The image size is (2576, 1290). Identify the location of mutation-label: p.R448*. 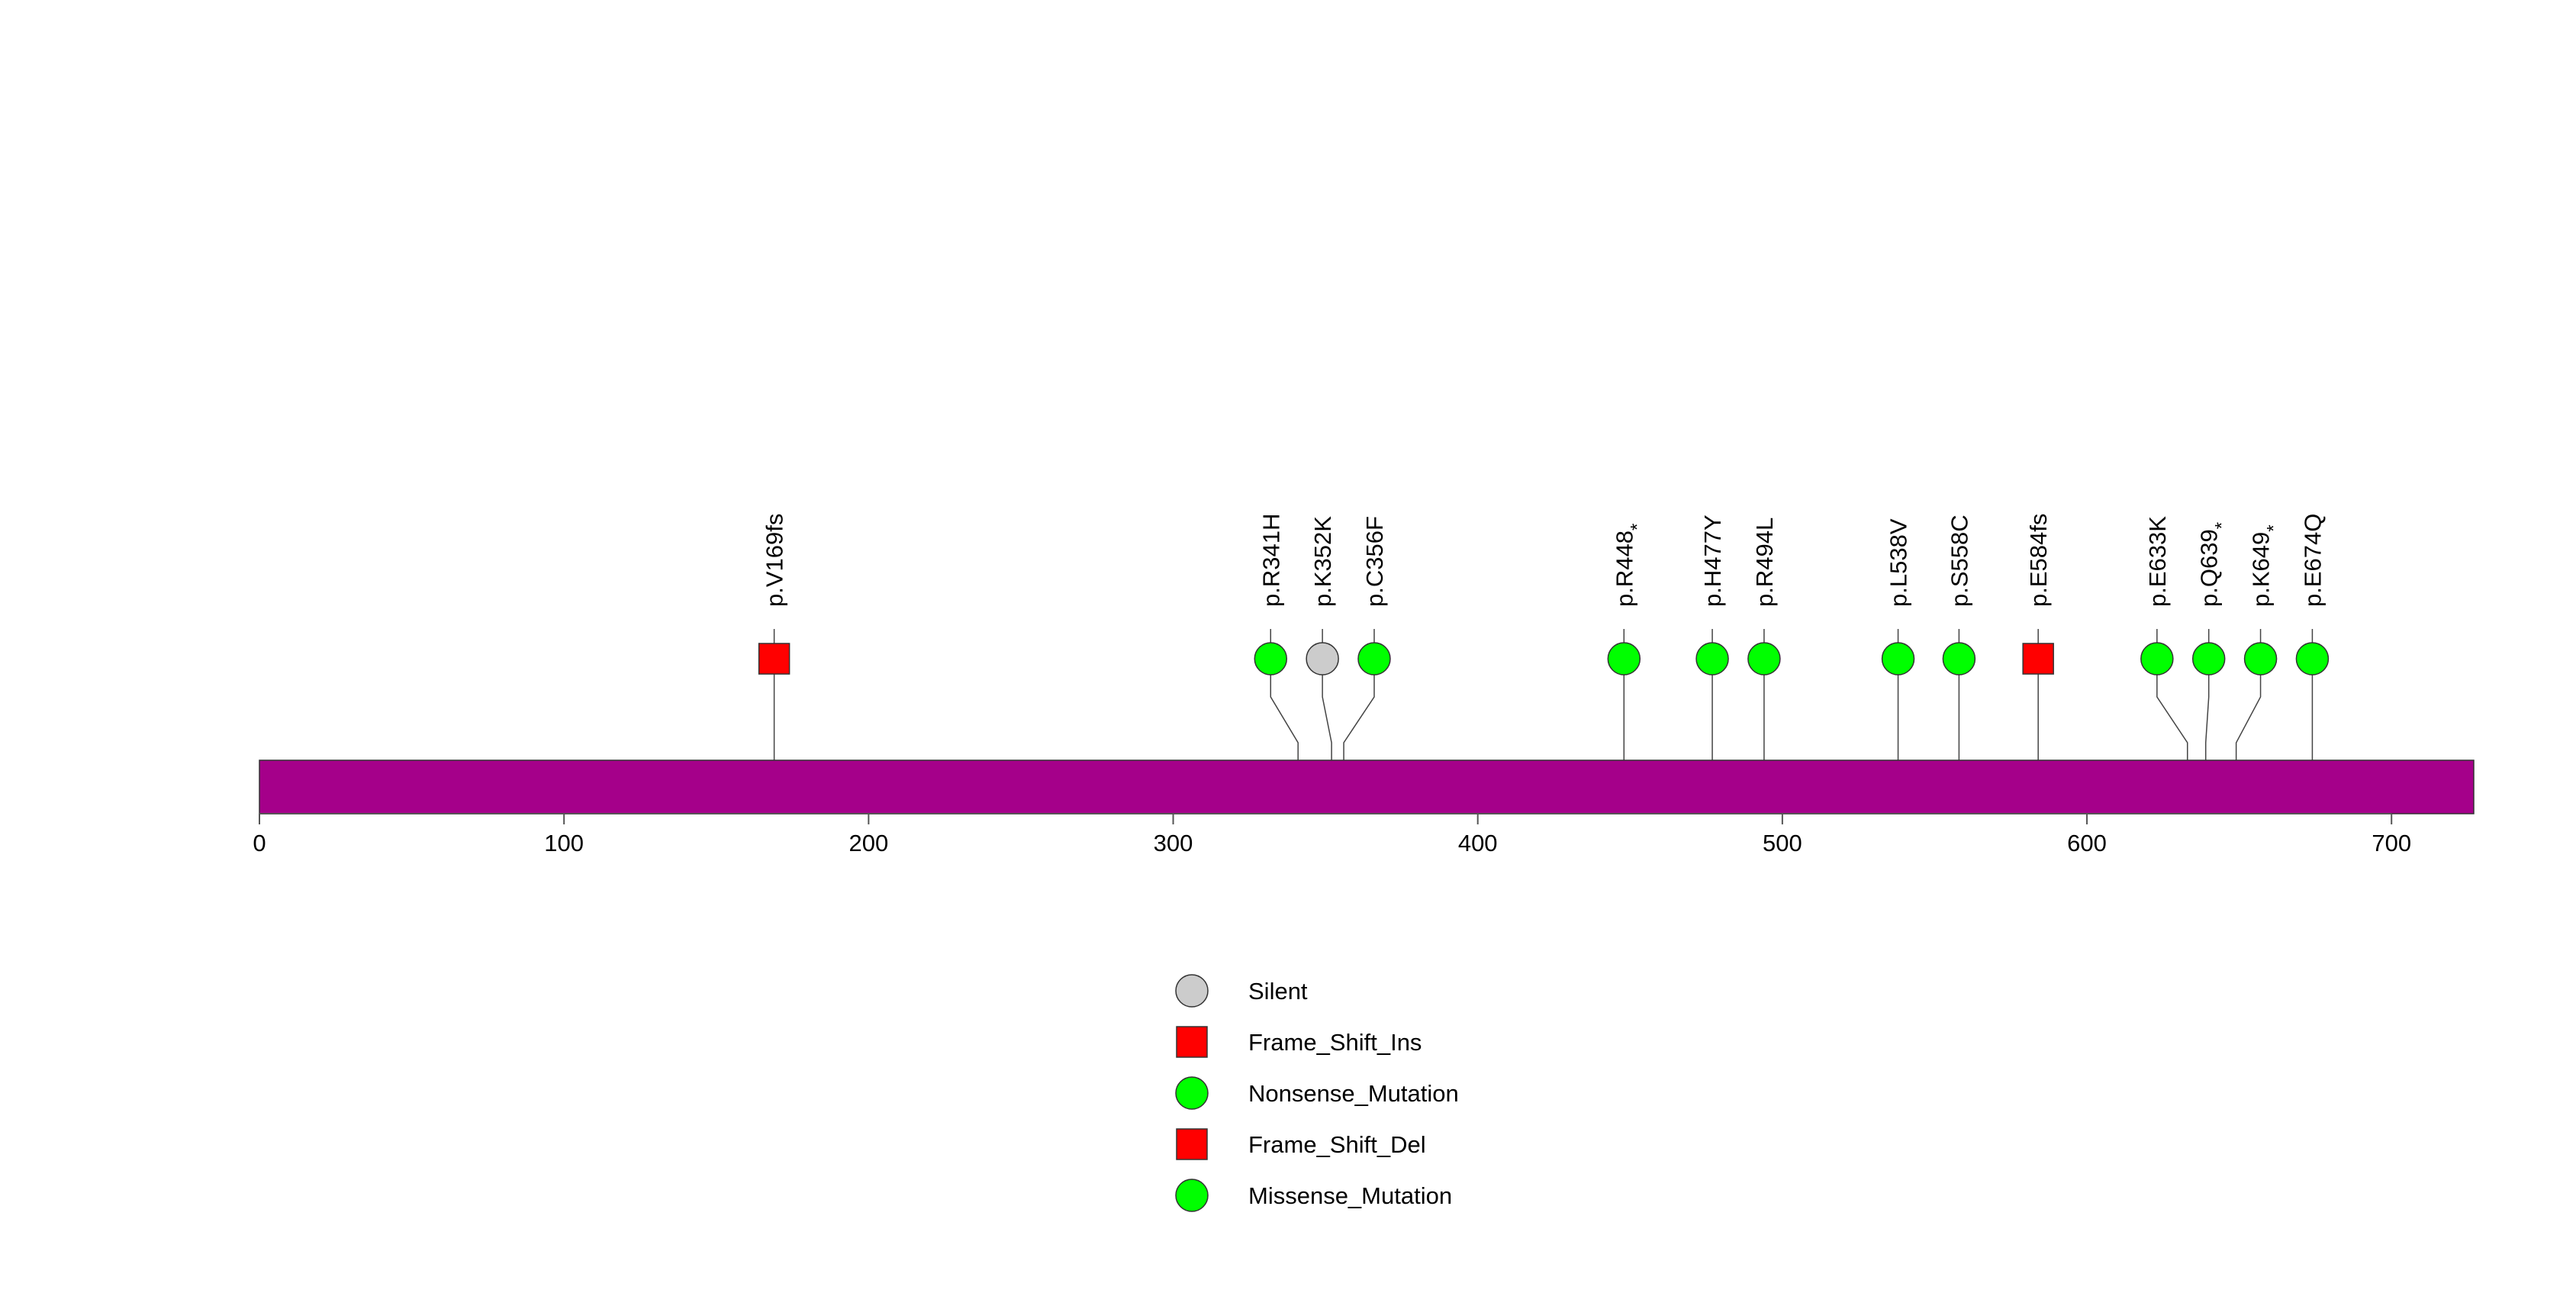
(1629, 565).